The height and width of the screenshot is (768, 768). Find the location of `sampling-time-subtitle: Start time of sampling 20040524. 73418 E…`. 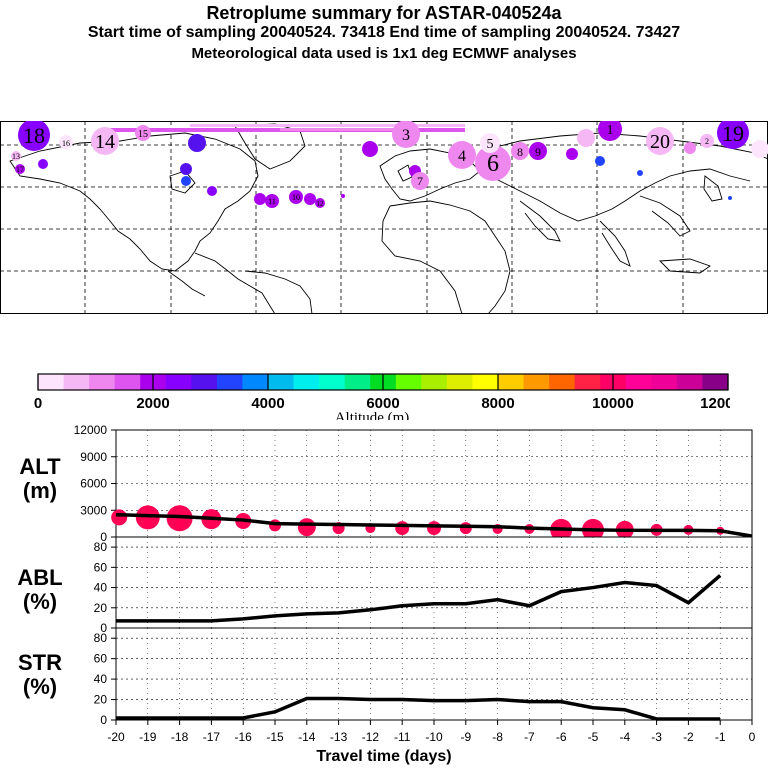

sampling-time-subtitle: Start time of sampling 20040524. 73418 E… is located at coordinates (384, 32).